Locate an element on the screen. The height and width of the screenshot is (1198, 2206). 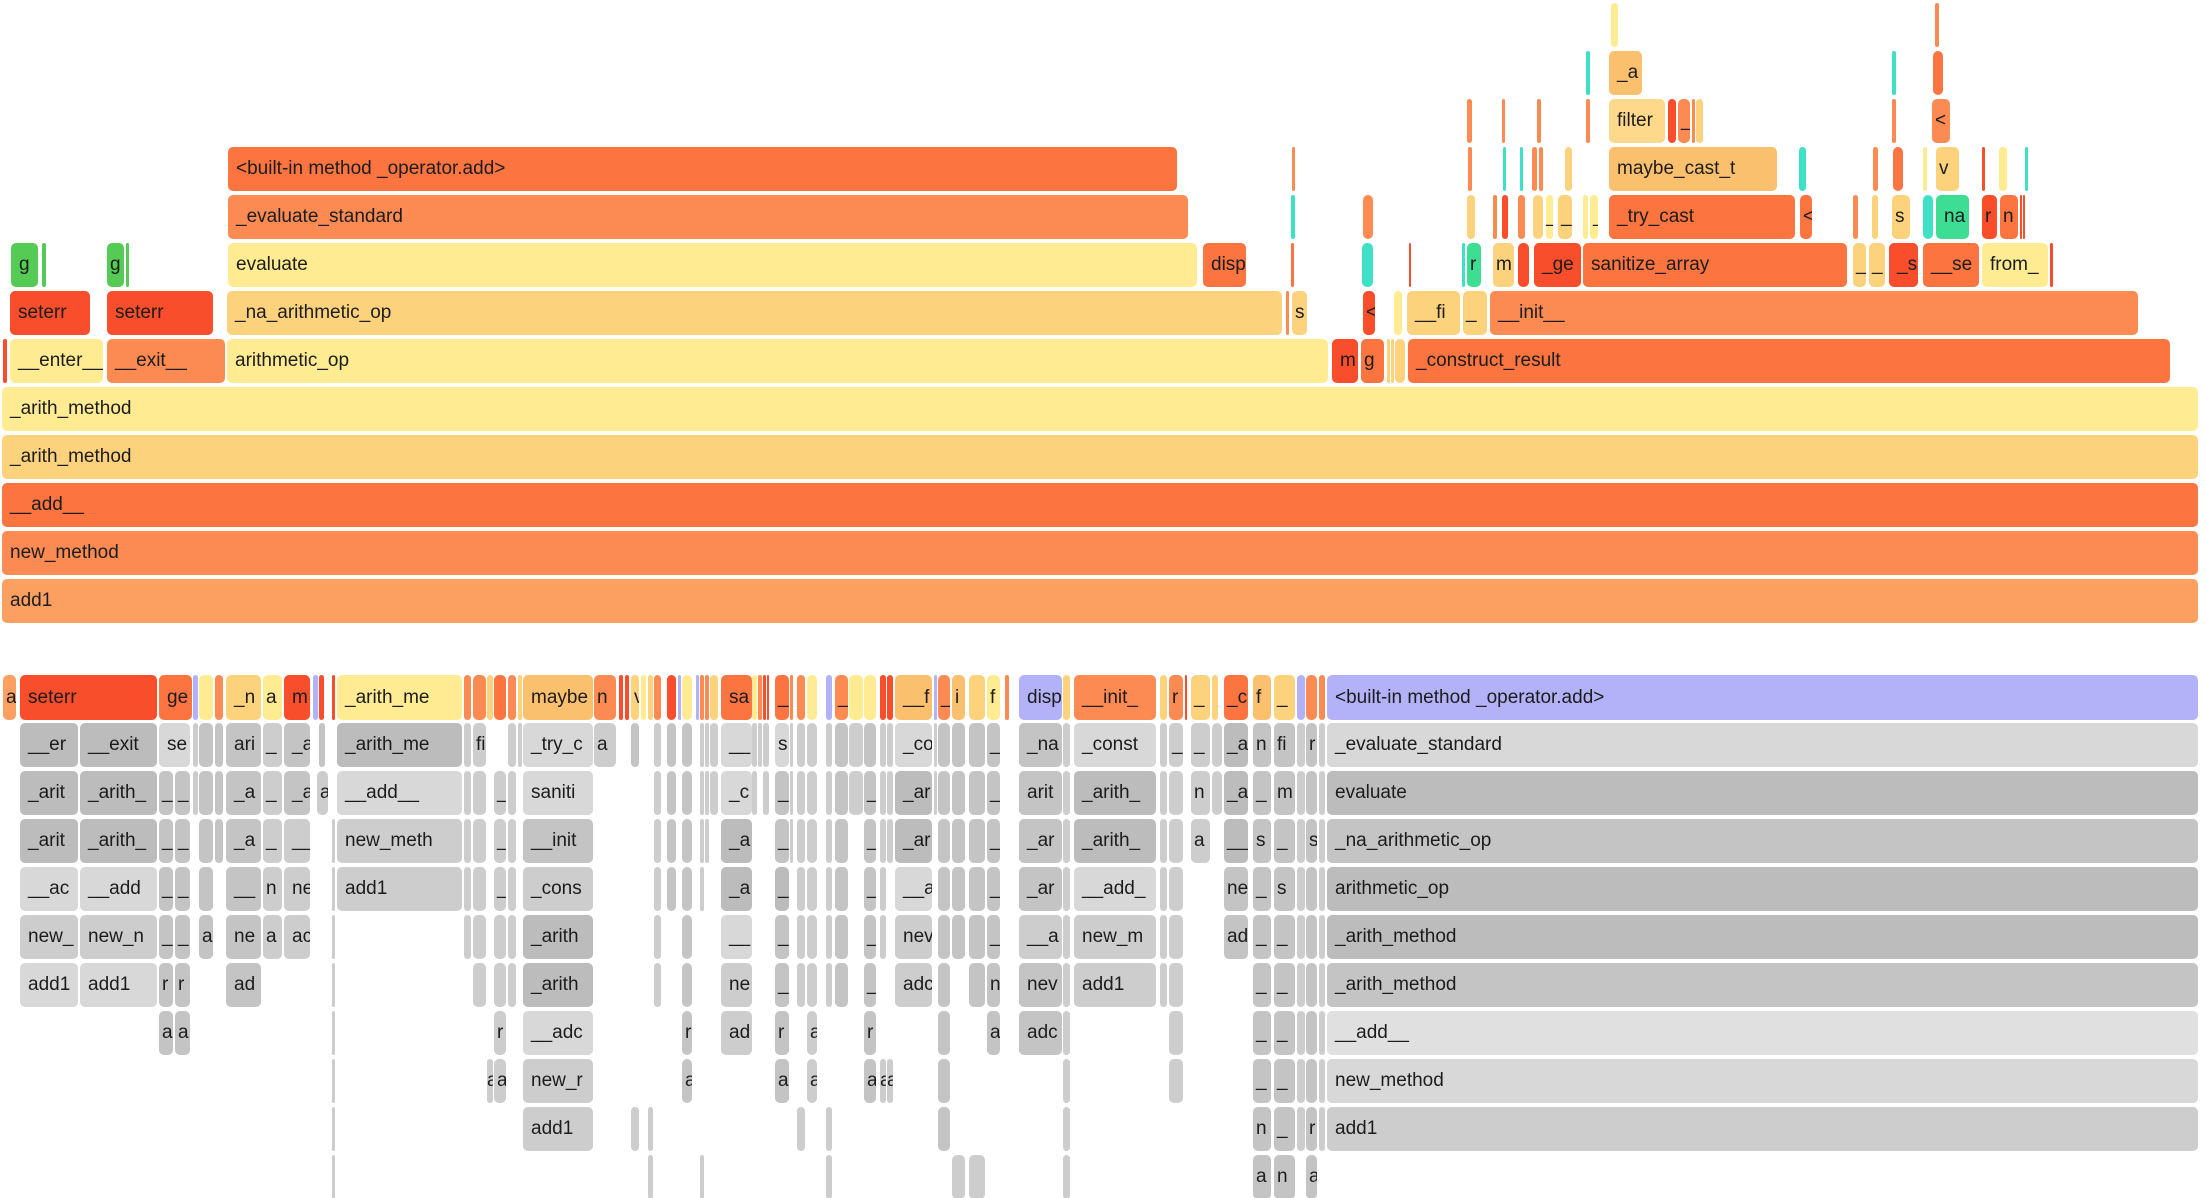
frame-header-box: maybe is located at coordinates (558, 697).